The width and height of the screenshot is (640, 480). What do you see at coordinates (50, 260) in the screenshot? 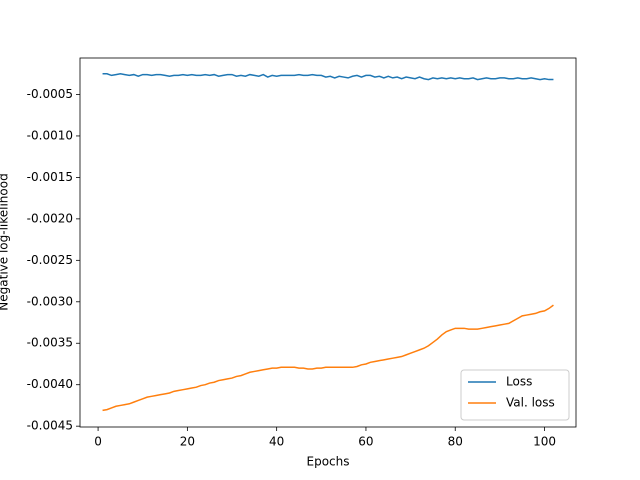
I see `y-tick-label: -0.0025` at bounding box center [50, 260].